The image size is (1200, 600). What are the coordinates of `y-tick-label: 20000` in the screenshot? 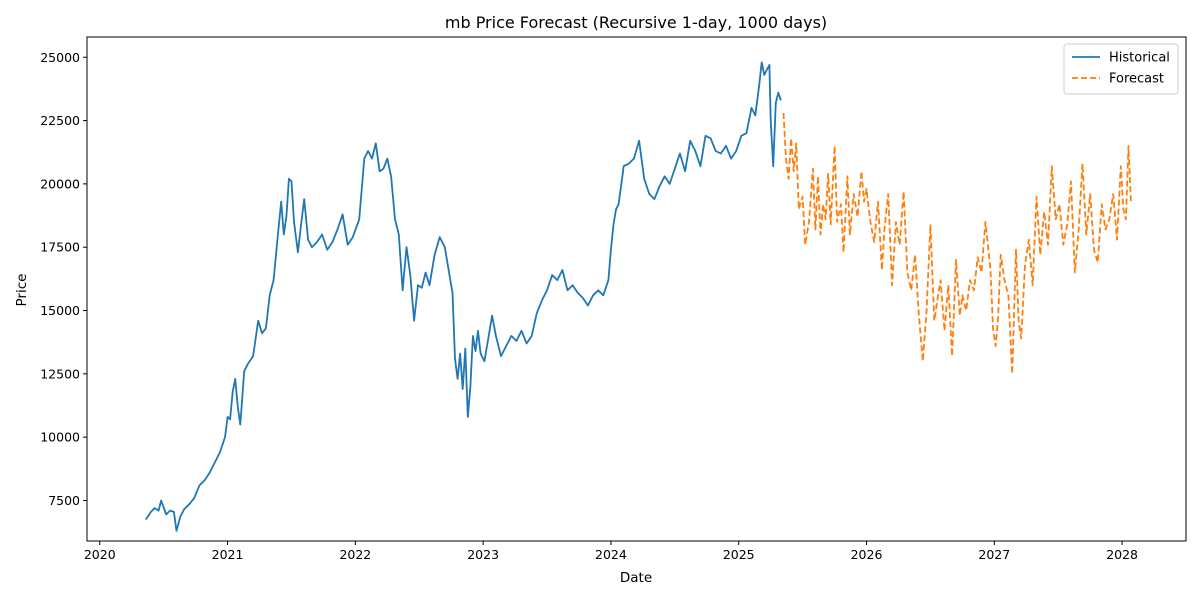 It's located at (60, 183).